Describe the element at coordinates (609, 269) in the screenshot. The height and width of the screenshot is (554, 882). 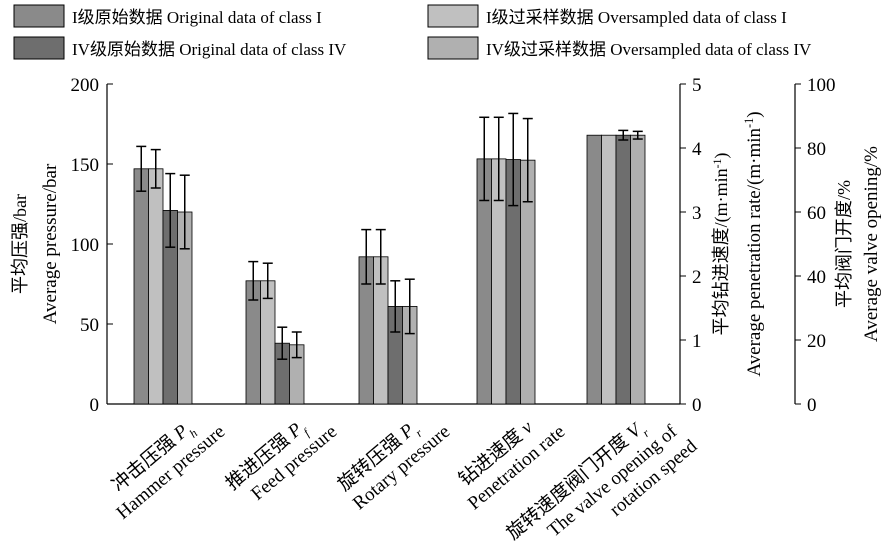
I see `bar-cat5-series2` at that location.